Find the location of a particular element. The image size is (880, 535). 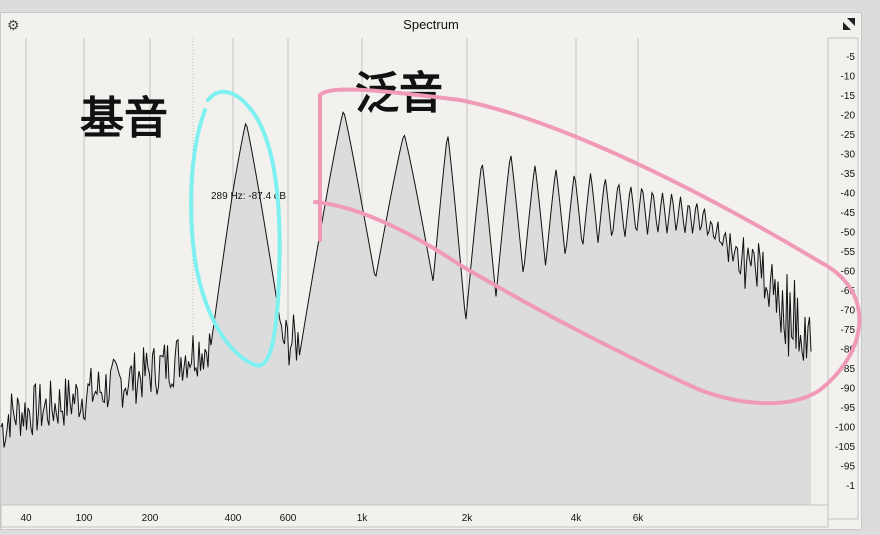

x-tick-label: 600 is located at coordinates (288, 518).